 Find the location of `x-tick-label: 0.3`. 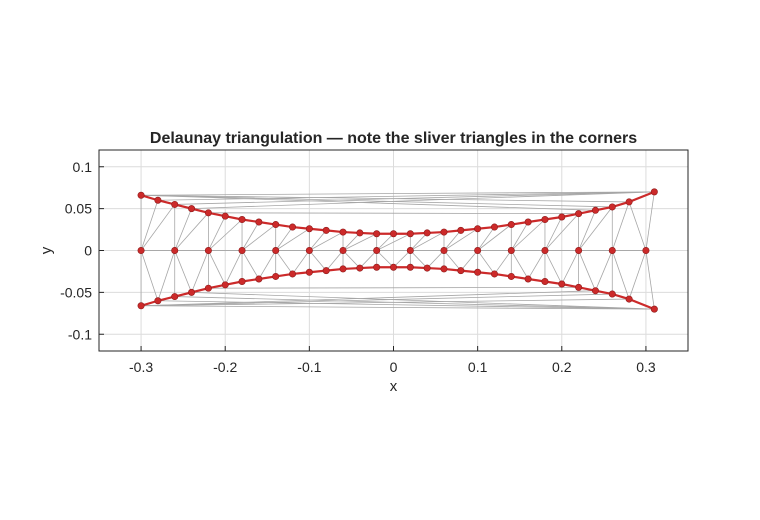

x-tick-label: 0.3 is located at coordinates (646, 367).